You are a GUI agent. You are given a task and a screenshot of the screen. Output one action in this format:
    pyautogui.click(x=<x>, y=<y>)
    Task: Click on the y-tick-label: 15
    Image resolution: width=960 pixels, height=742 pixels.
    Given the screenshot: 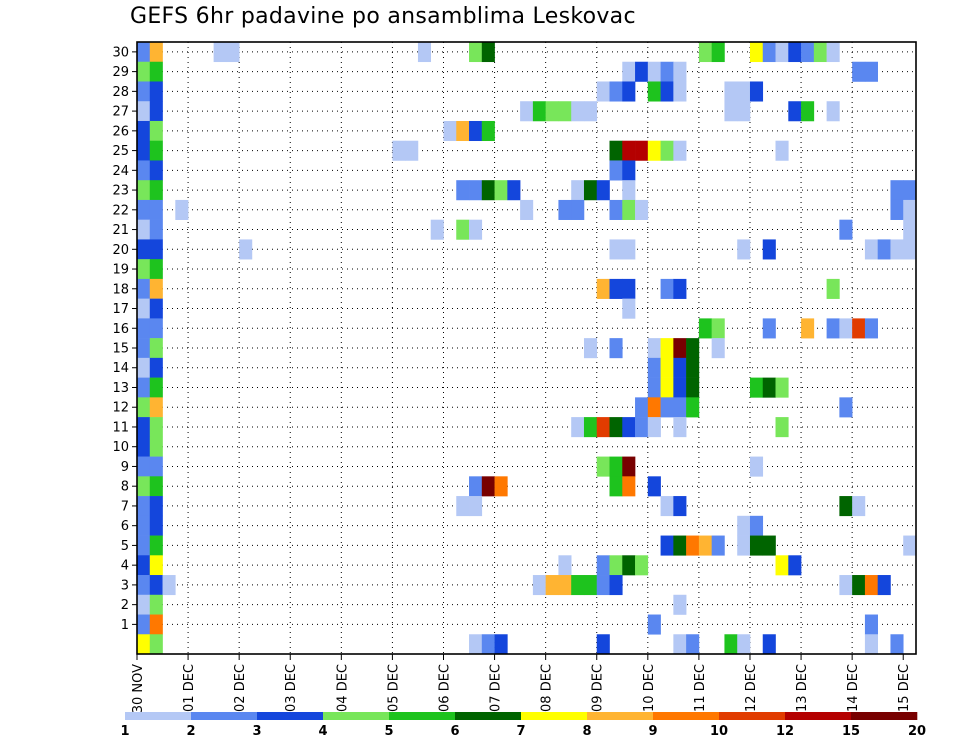 What is the action you would take?
    pyautogui.click(x=120, y=349)
    